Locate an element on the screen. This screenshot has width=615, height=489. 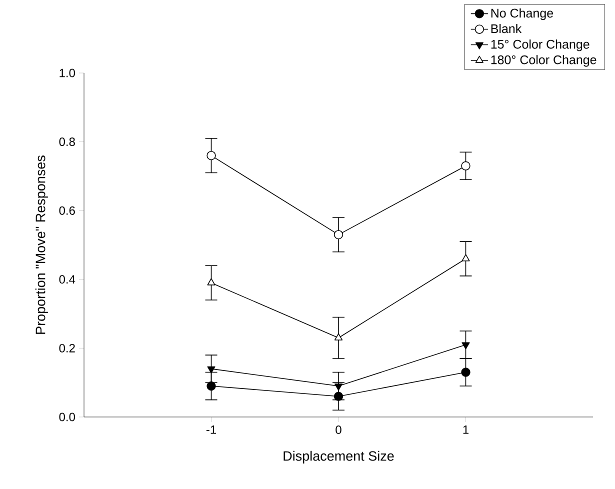
y-tick-label: 1.0 is located at coordinates (68, 73).